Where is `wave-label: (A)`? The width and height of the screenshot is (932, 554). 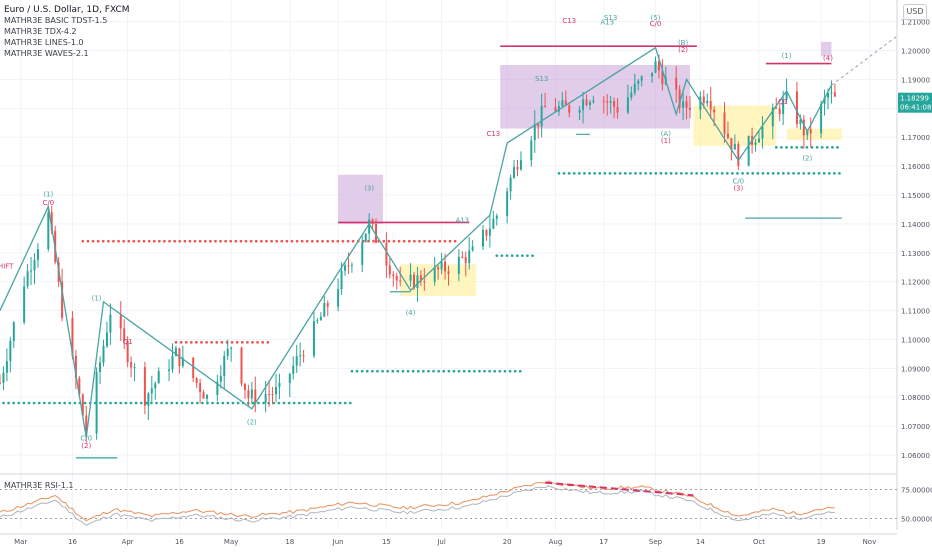 wave-label: (A) is located at coordinates (666, 134).